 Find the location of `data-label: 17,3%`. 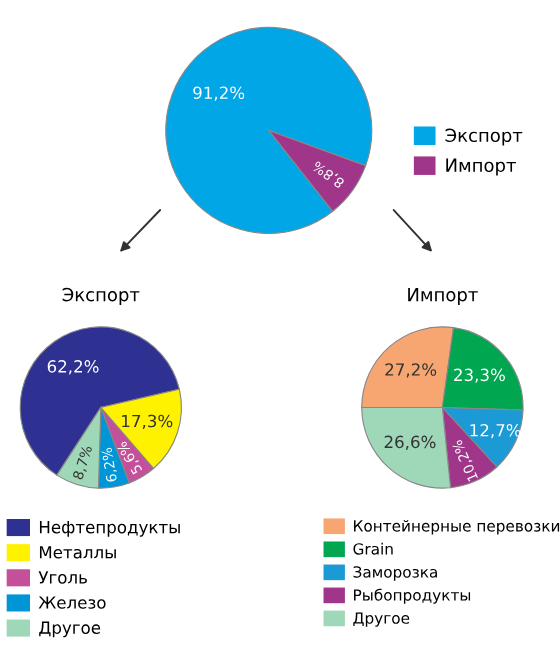

data-label: 17,3% is located at coordinates (147, 422).